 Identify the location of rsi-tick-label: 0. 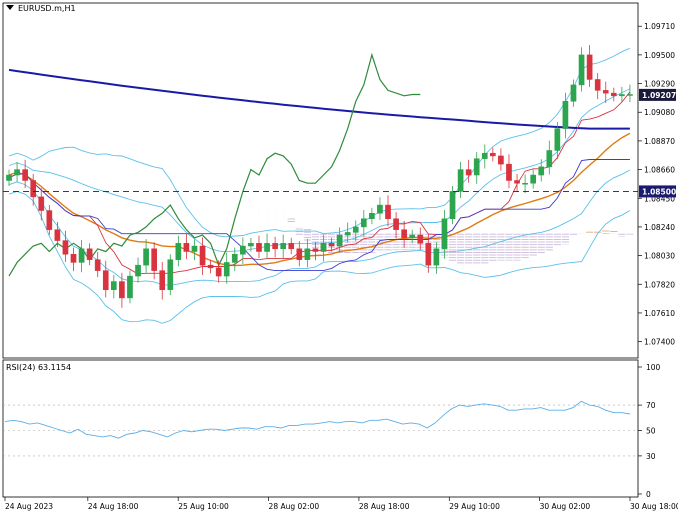
(648, 494).